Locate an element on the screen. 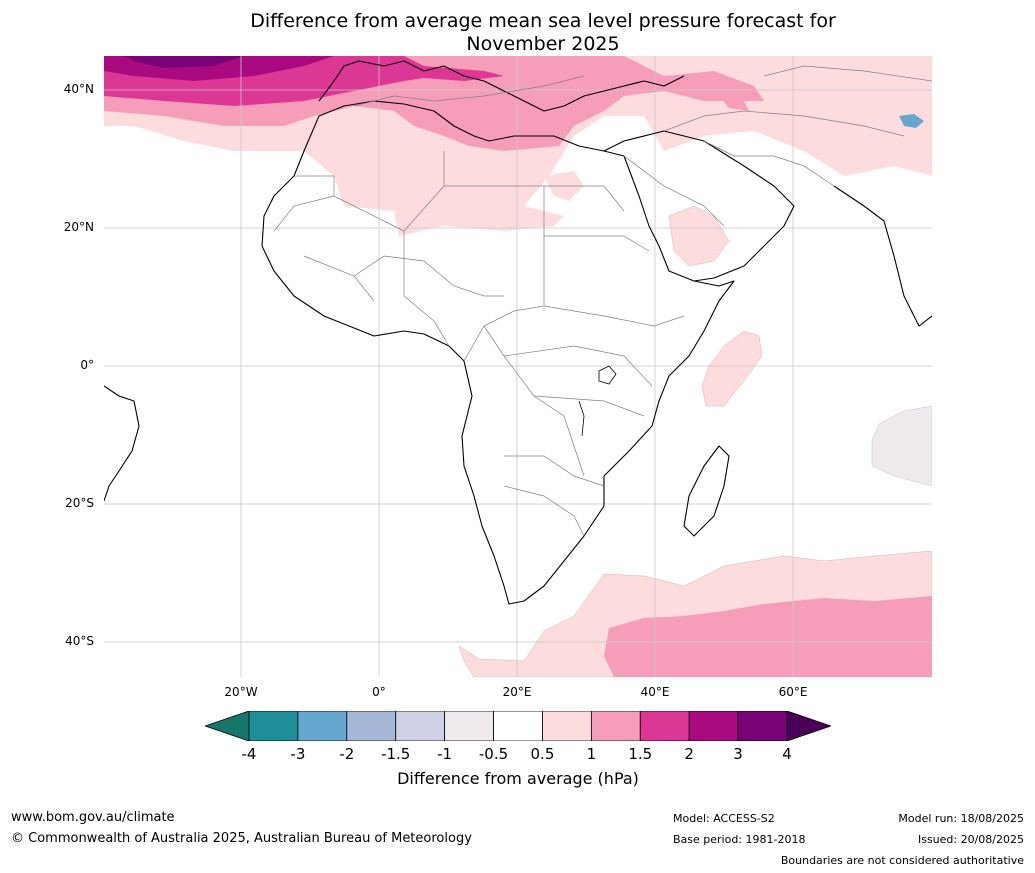 Image resolution: width=1035 pixels, height=873 pixels. colorbar-extend-high is located at coordinates (808, 726).